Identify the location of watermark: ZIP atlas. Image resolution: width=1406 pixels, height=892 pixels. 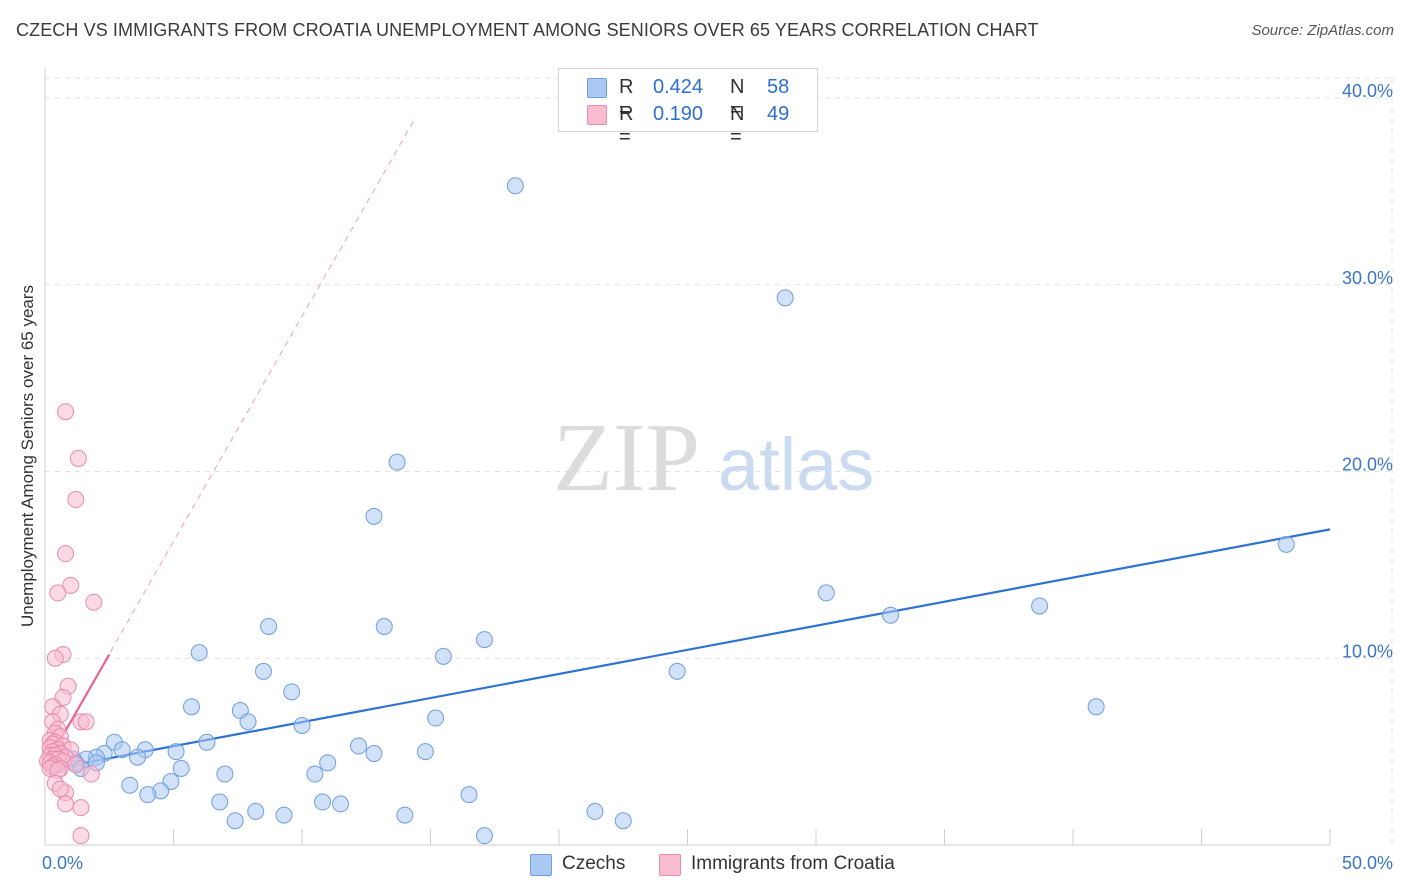
(713, 458).